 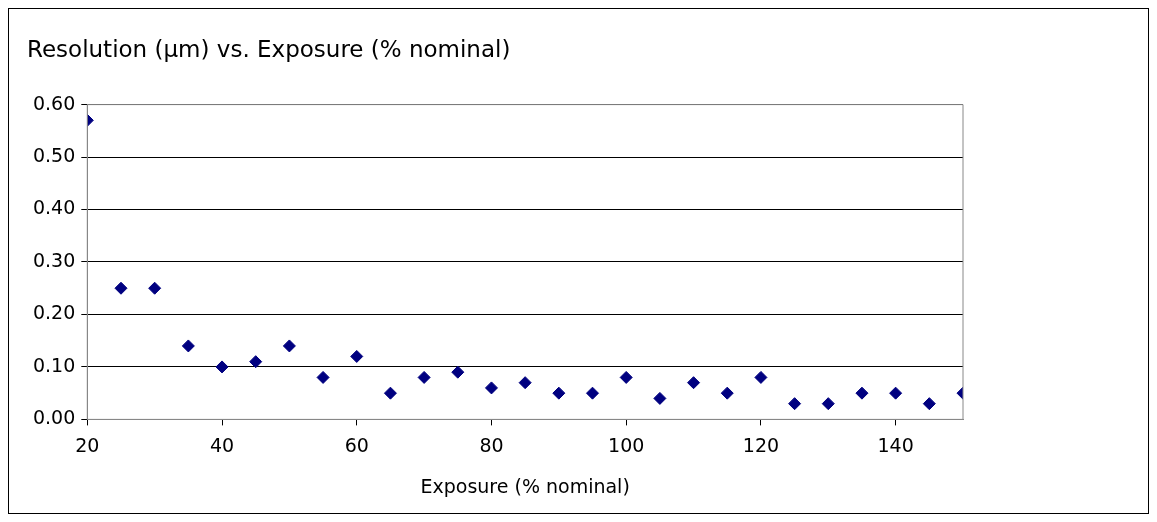 I want to click on x-tick-label: 100, so click(x=626, y=444).